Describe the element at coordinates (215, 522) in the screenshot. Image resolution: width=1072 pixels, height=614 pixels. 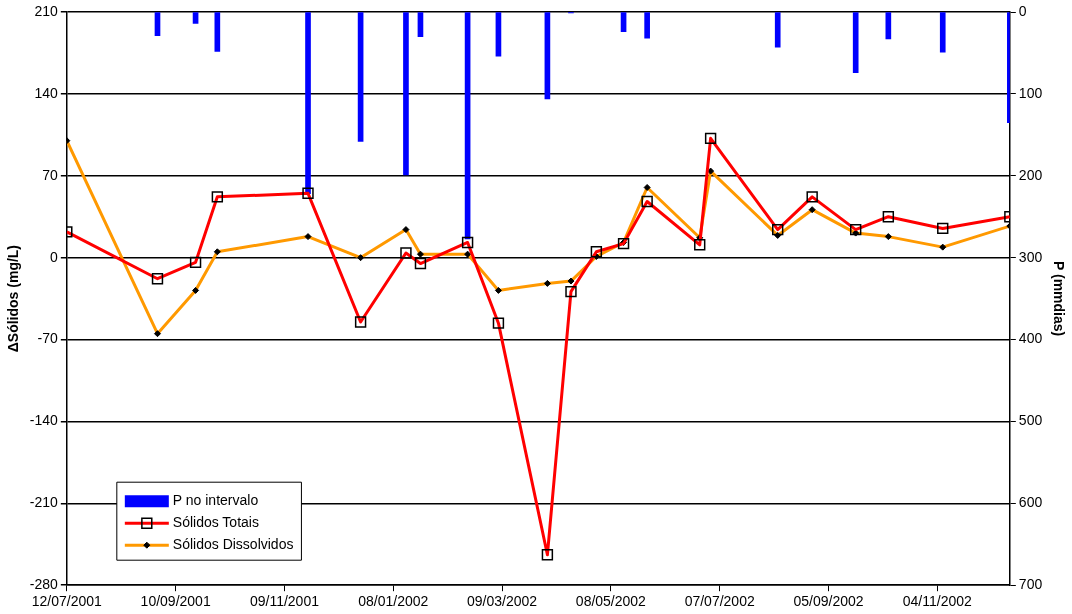
I see `legend-label: Sólidos Totais` at that location.